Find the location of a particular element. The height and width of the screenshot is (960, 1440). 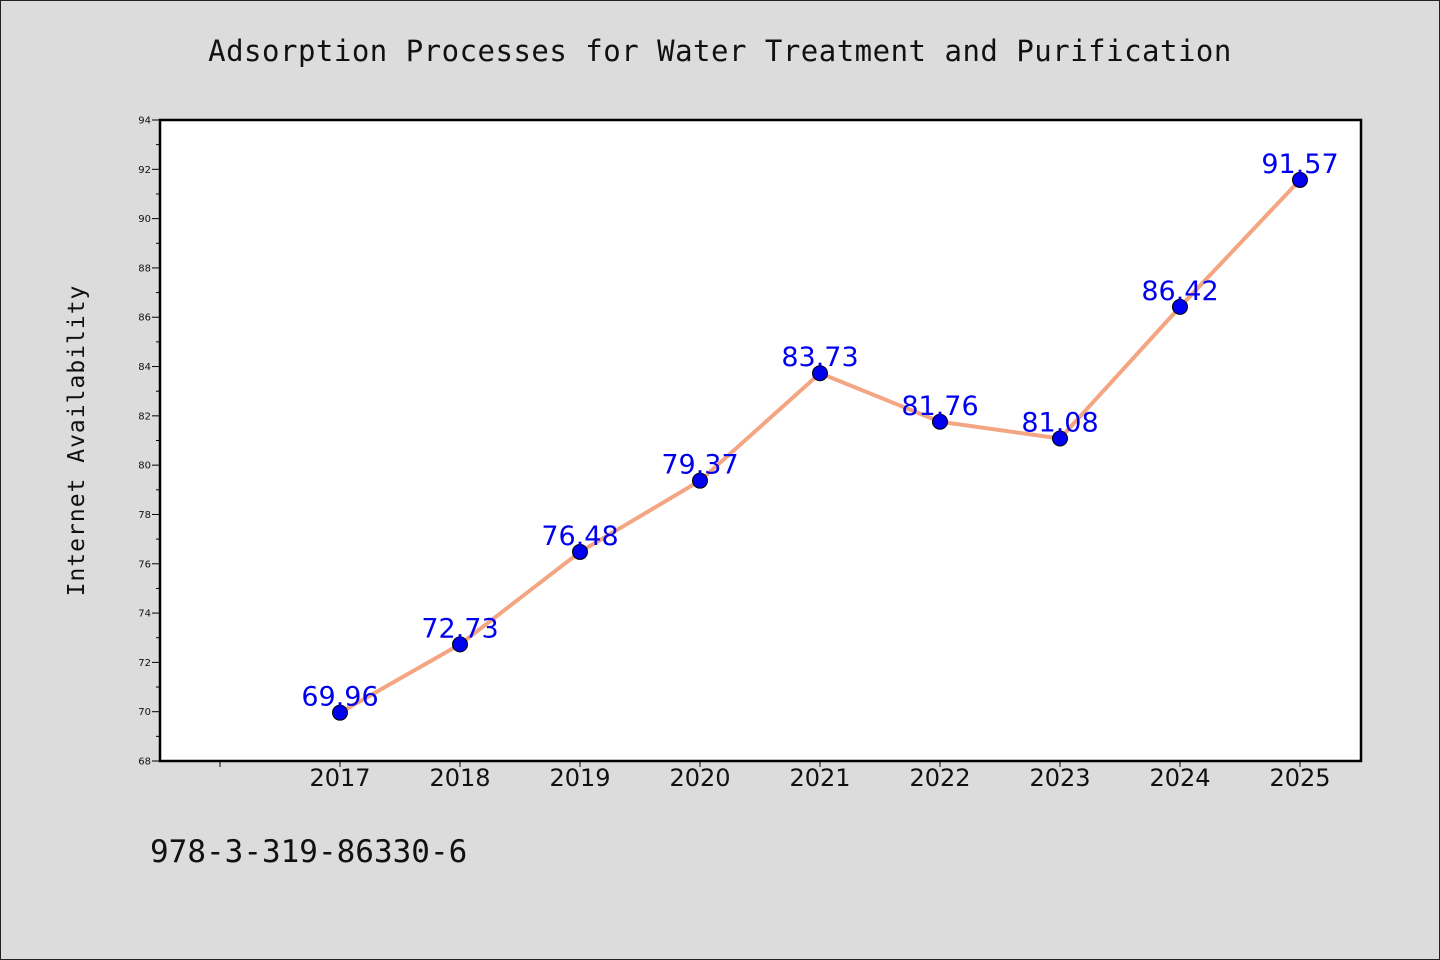

y-axis-label: Internet Availability is located at coordinates (77, 441).